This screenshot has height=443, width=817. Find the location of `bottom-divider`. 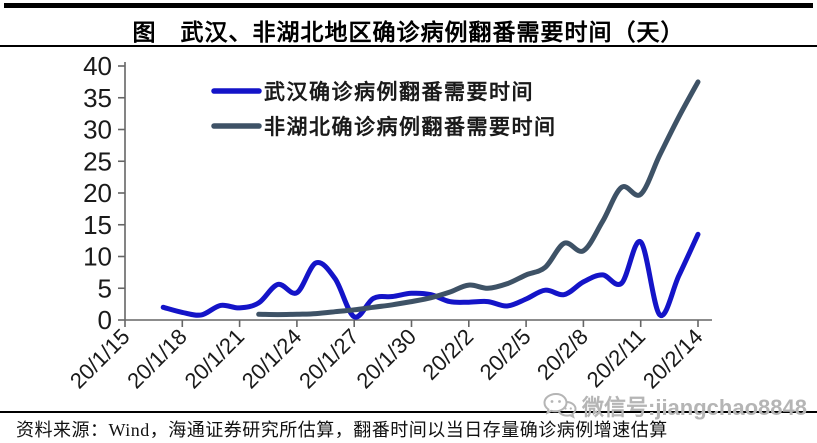

bottom-divider is located at coordinates (408, 412).